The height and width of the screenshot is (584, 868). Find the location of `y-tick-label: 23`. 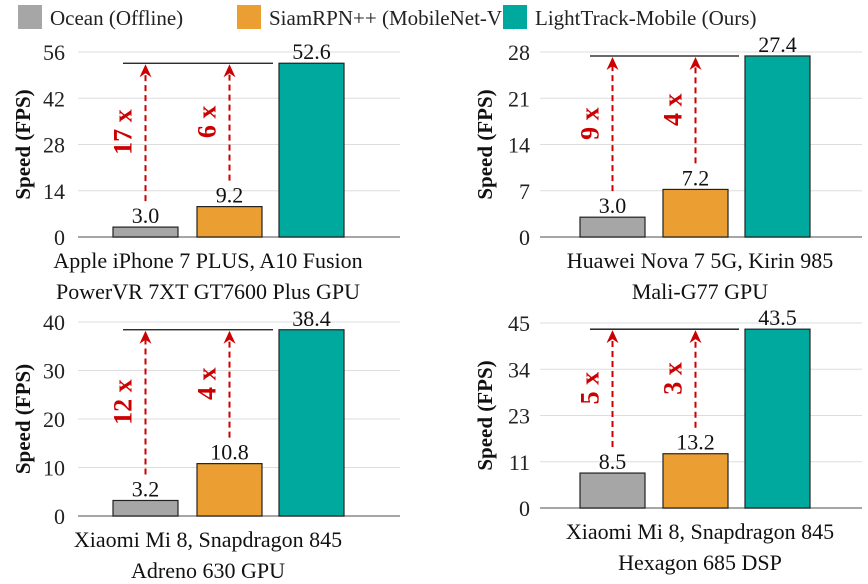

y-tick-label: 23 is located at coordinates (519, 416).